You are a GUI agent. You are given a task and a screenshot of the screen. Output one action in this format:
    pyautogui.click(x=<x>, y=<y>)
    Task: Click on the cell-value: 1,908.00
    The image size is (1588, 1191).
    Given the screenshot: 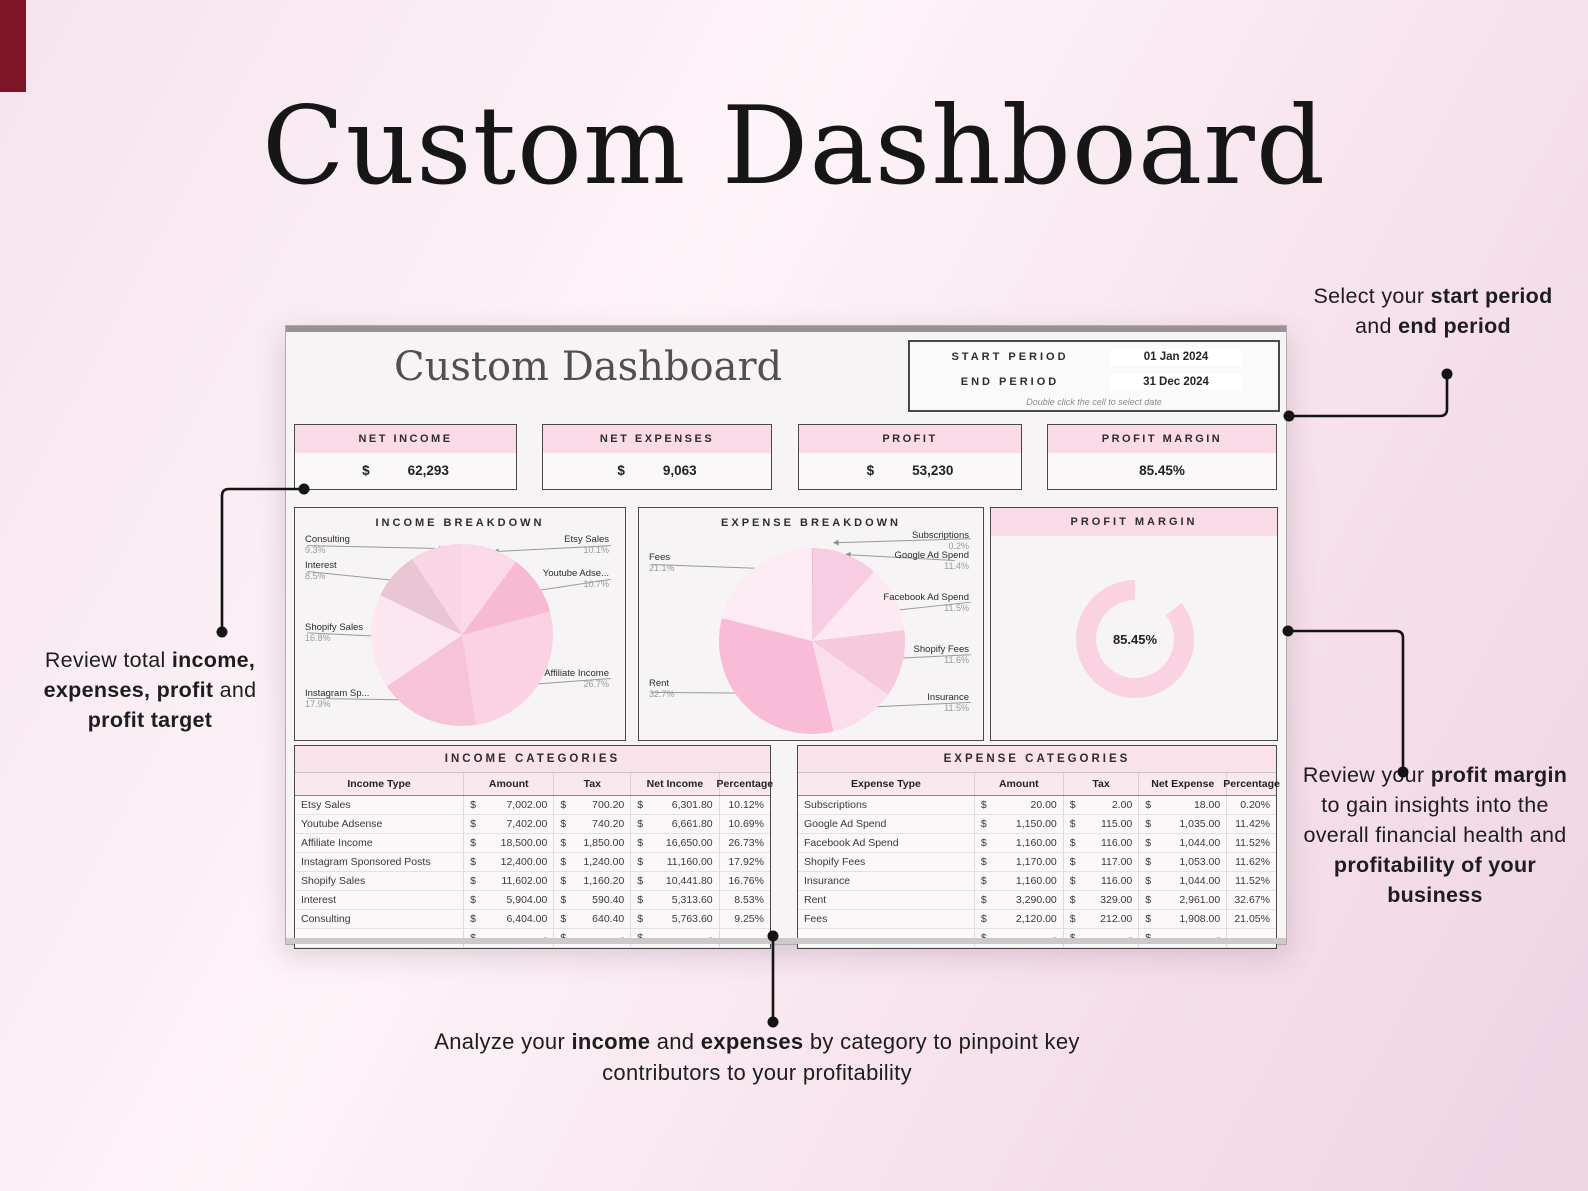 What is the action you would take?
    pyautogui.click(x=1200, y=919)
    